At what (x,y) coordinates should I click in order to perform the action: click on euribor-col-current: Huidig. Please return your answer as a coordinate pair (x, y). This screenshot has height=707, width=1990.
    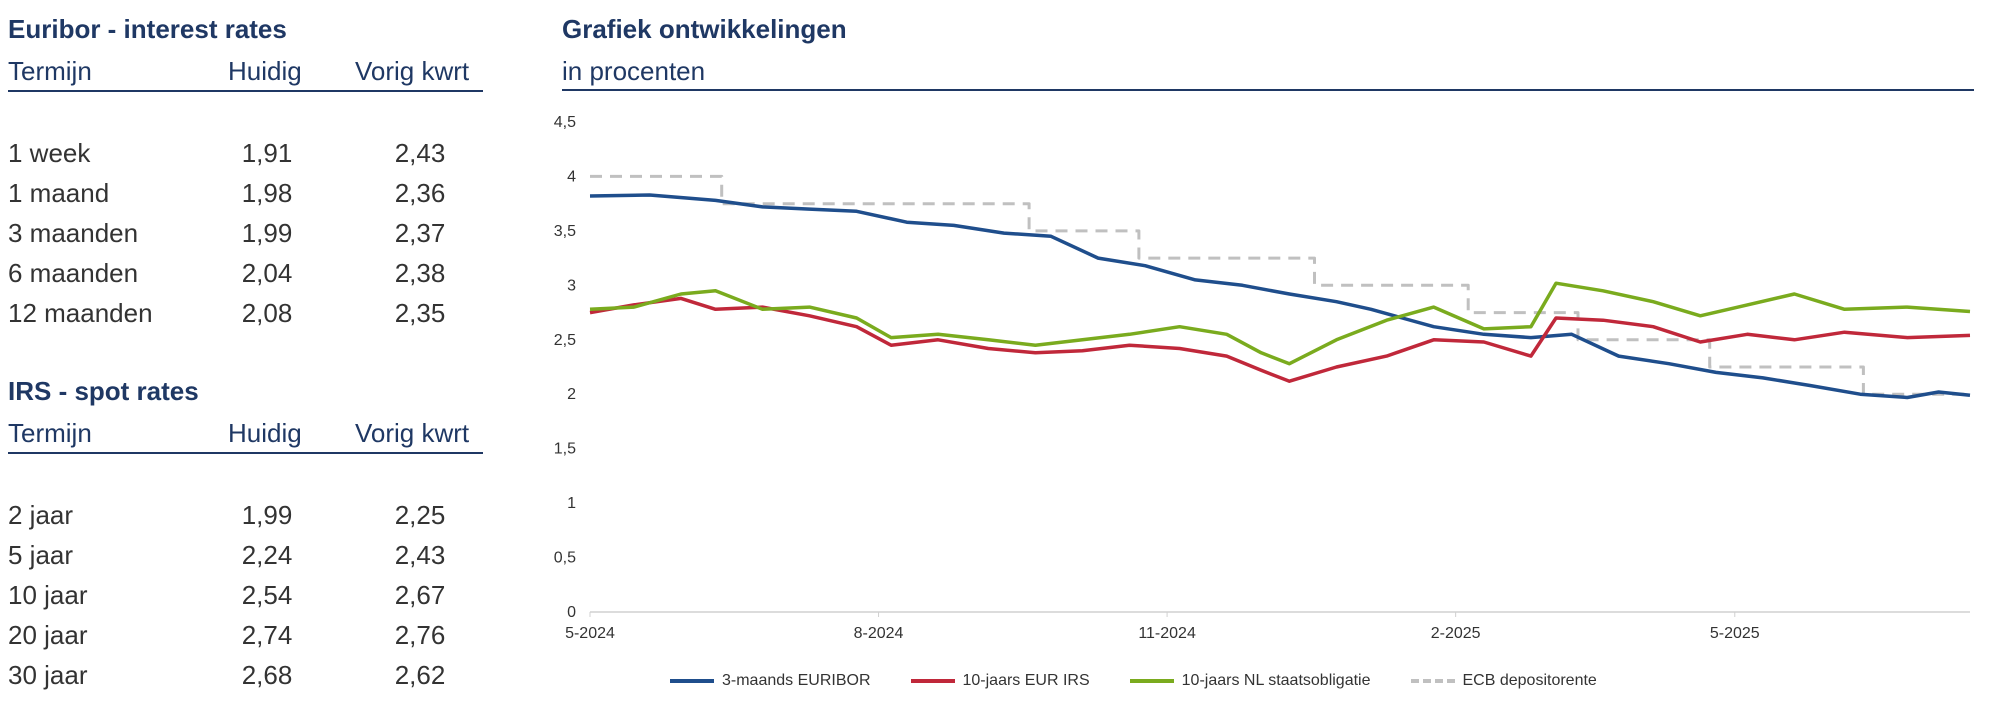
    Looking at the image, I should click on (265, 71).